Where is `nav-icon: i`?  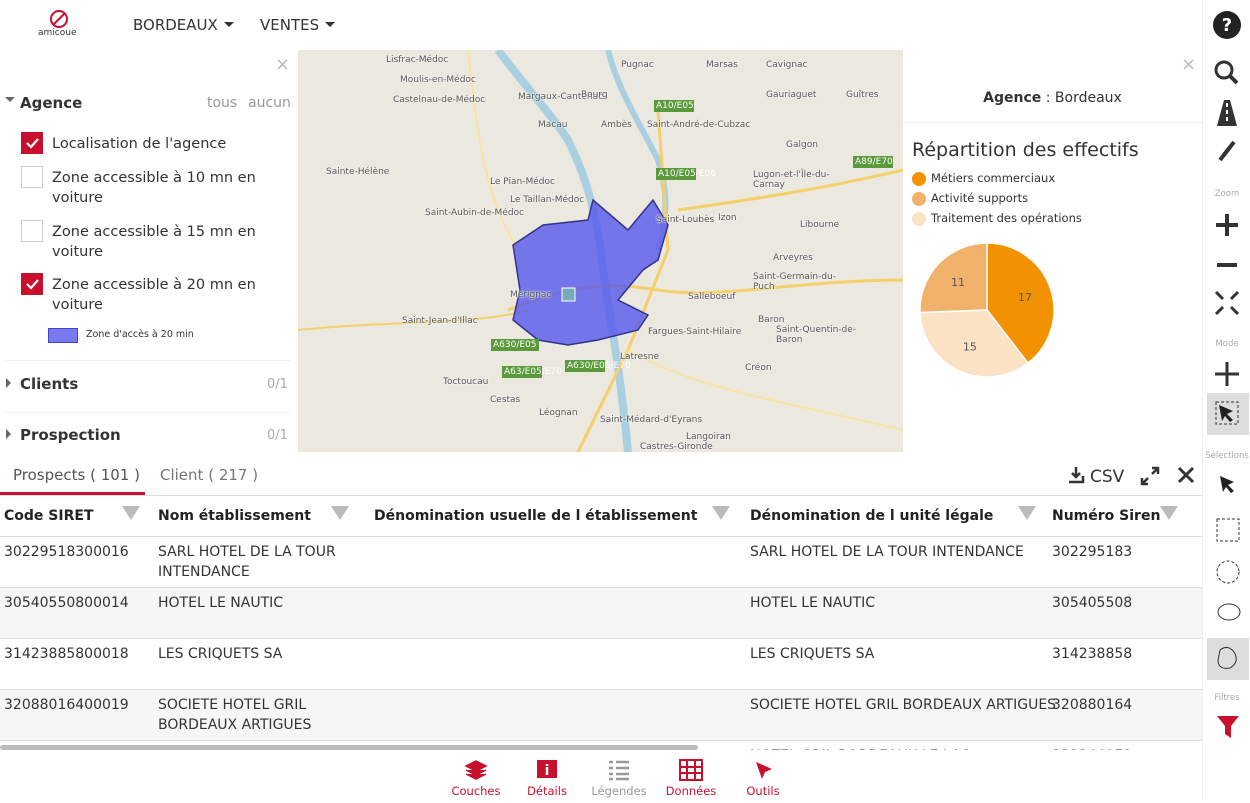 nav-icon: i is located at coordinates (547, 769).